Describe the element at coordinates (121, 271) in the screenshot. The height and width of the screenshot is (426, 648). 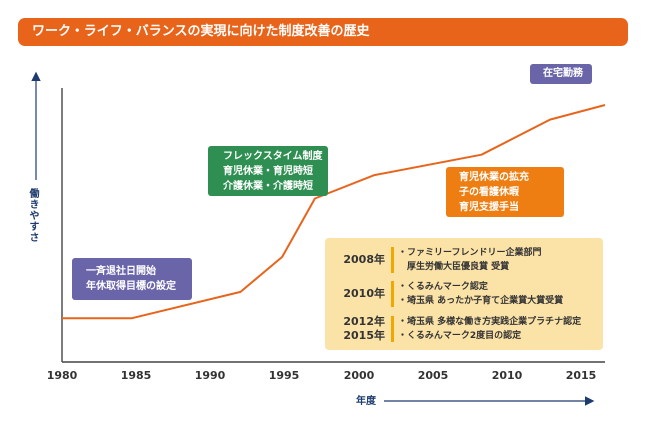
I see `annotation-line: 一斉退社日開始` at that location.